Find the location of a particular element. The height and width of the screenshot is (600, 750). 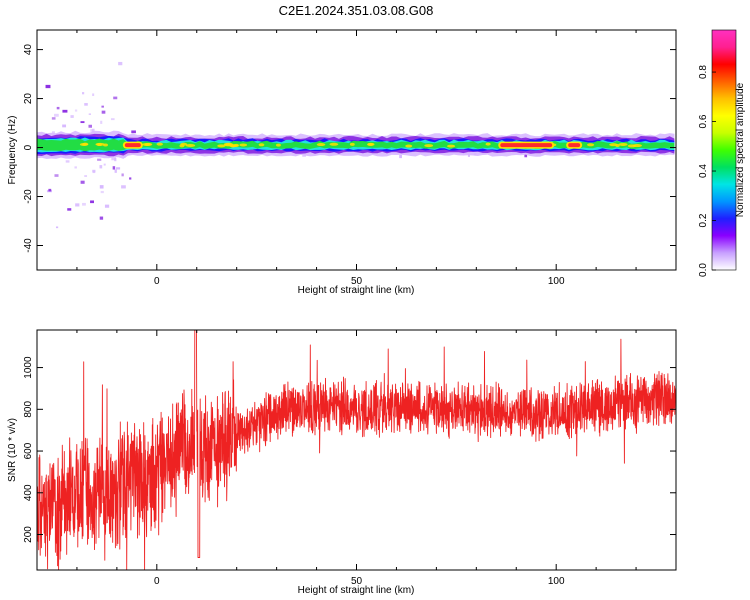

heatmap-y-tick-label: 0 is located at coordinates (28, 147).